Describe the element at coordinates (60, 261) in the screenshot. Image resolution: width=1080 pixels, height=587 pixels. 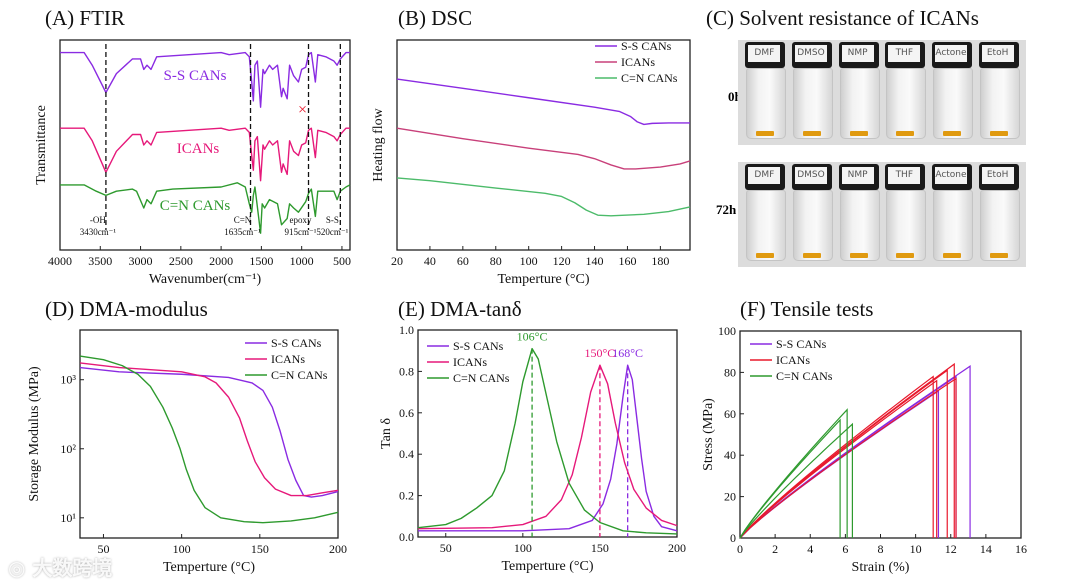
I see `x-tick-label: 4000` at that location.